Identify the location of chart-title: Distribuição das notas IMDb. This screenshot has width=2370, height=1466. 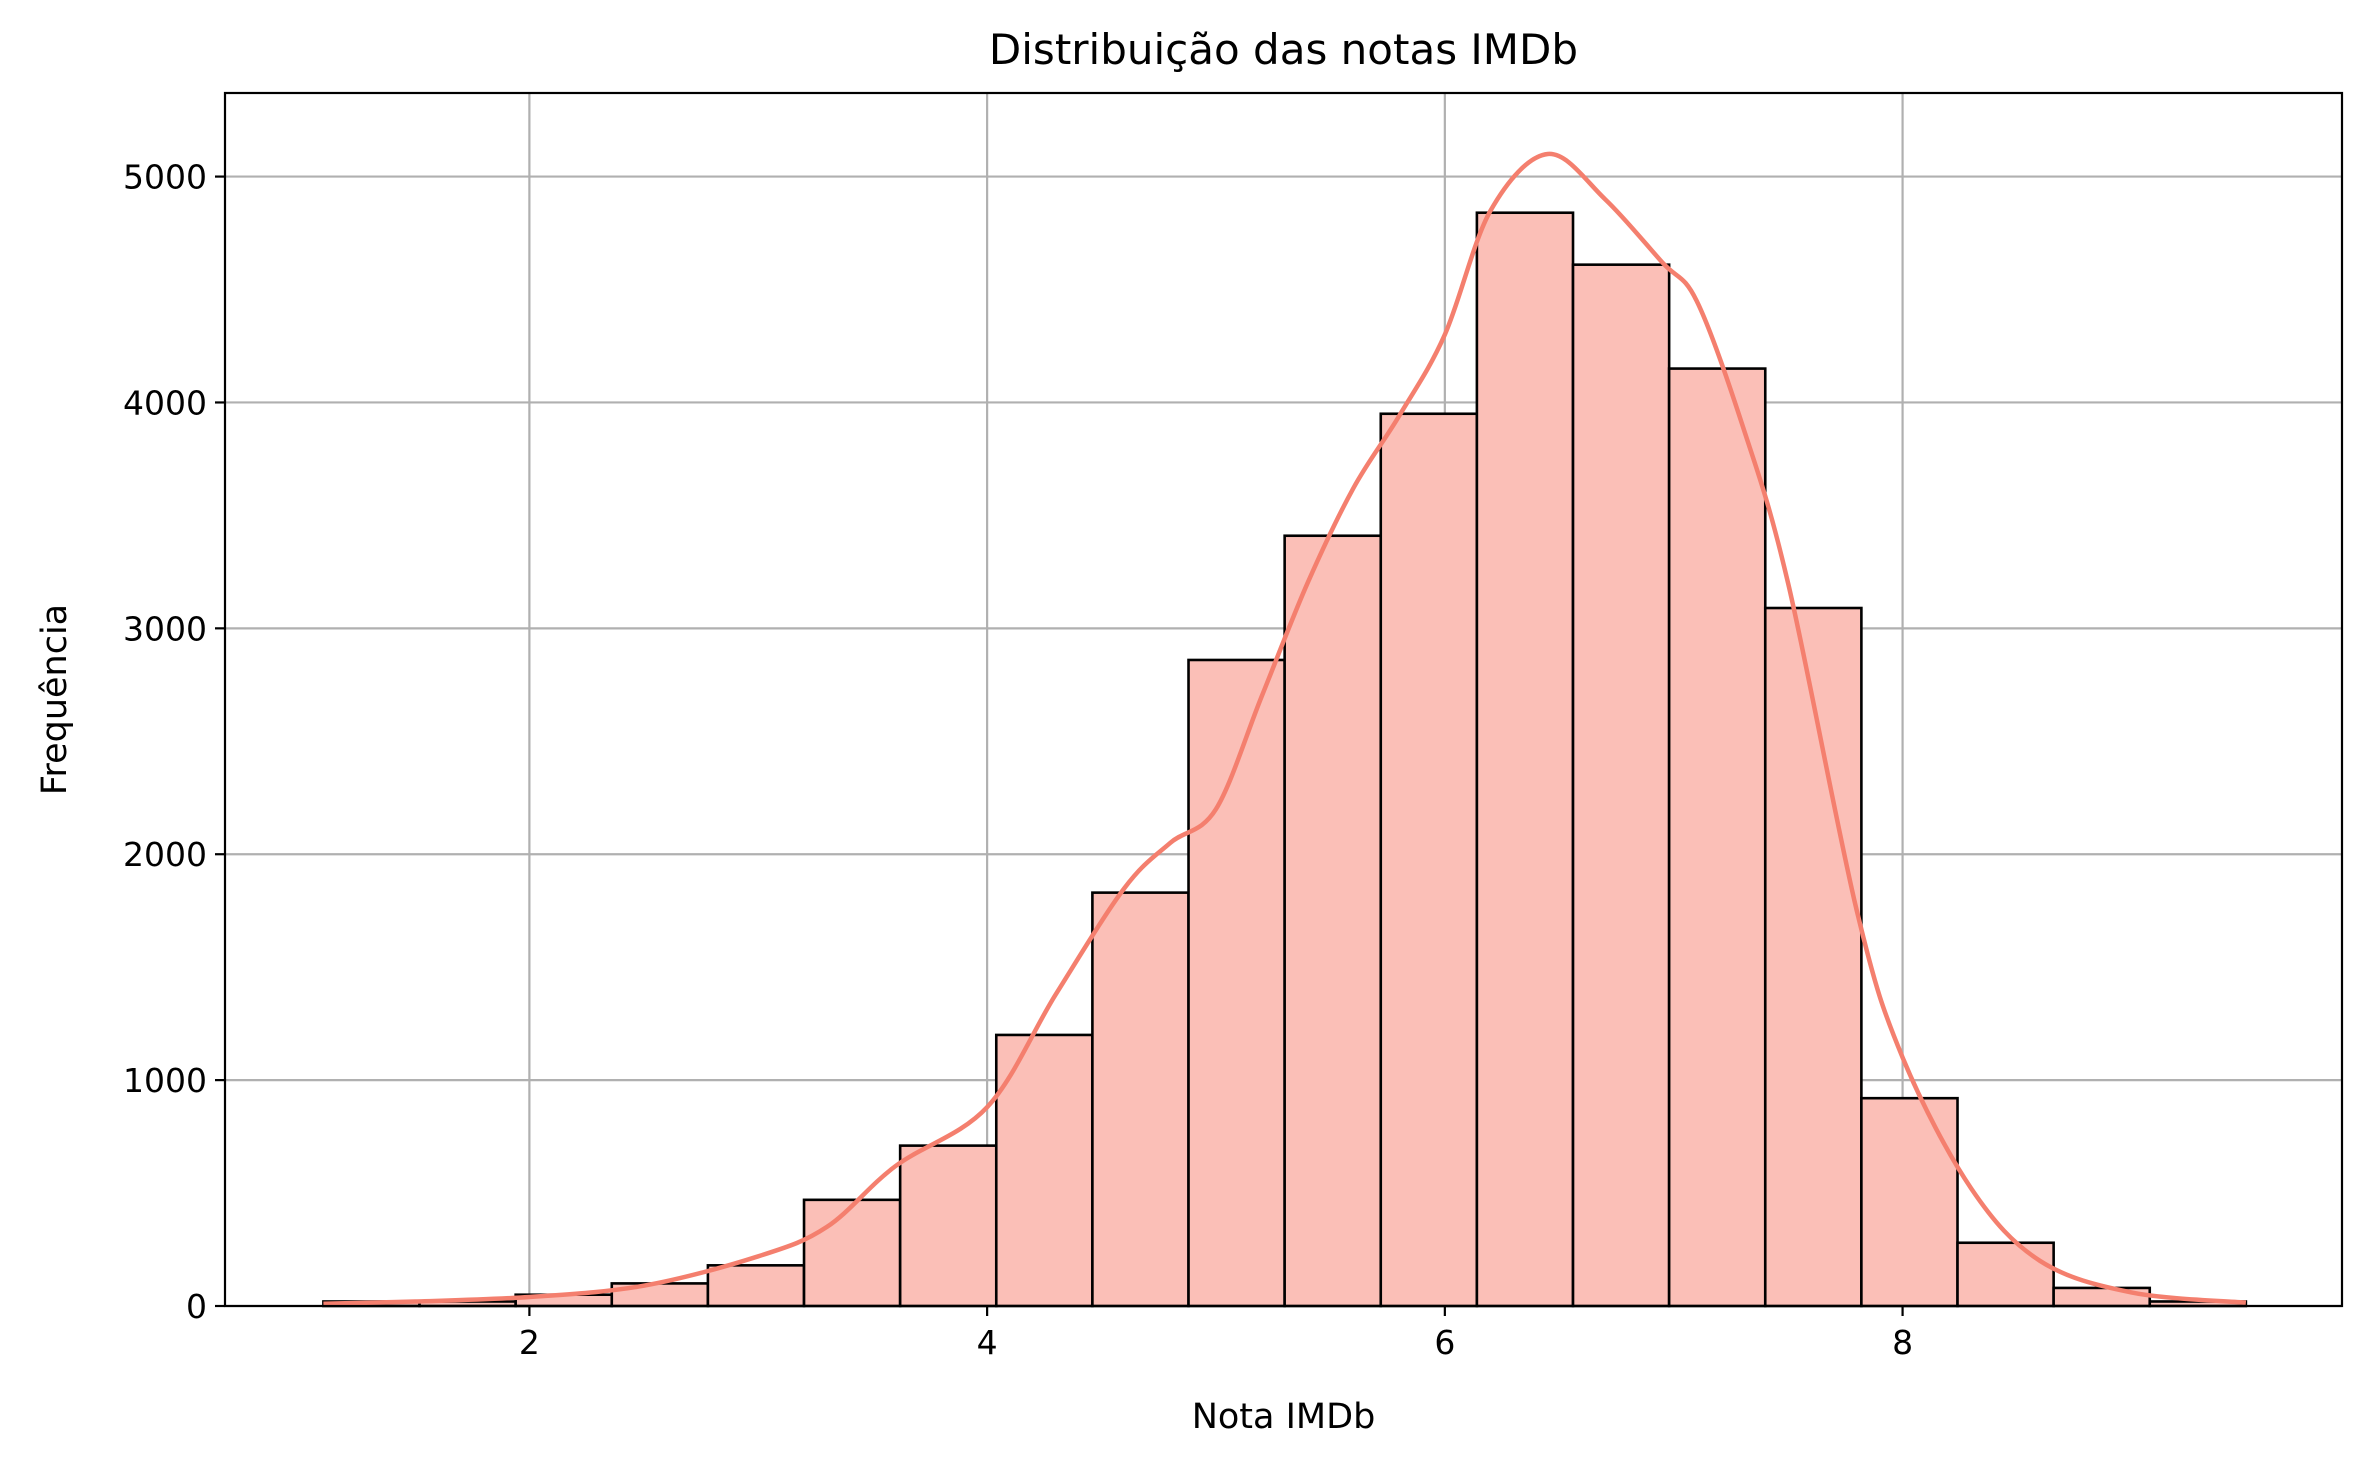
(1283, 49).